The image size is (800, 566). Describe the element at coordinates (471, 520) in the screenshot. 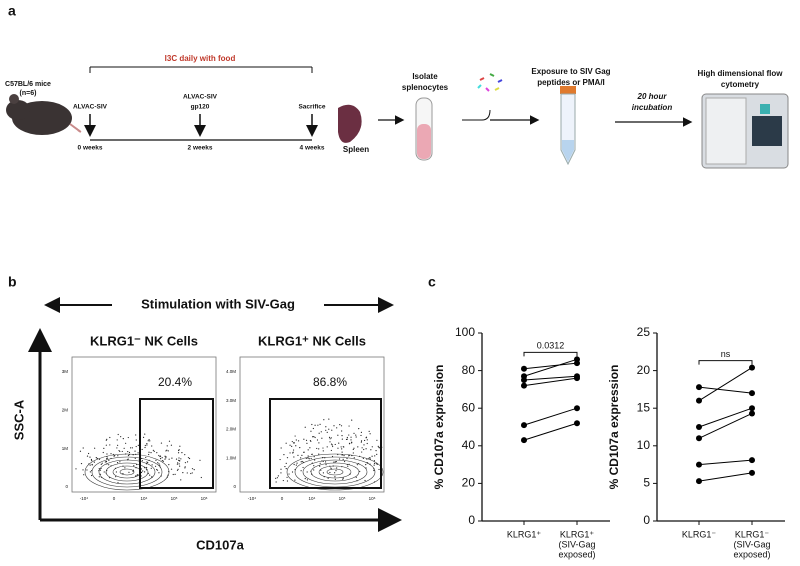

I see `y-tick-label: 0` at that location.